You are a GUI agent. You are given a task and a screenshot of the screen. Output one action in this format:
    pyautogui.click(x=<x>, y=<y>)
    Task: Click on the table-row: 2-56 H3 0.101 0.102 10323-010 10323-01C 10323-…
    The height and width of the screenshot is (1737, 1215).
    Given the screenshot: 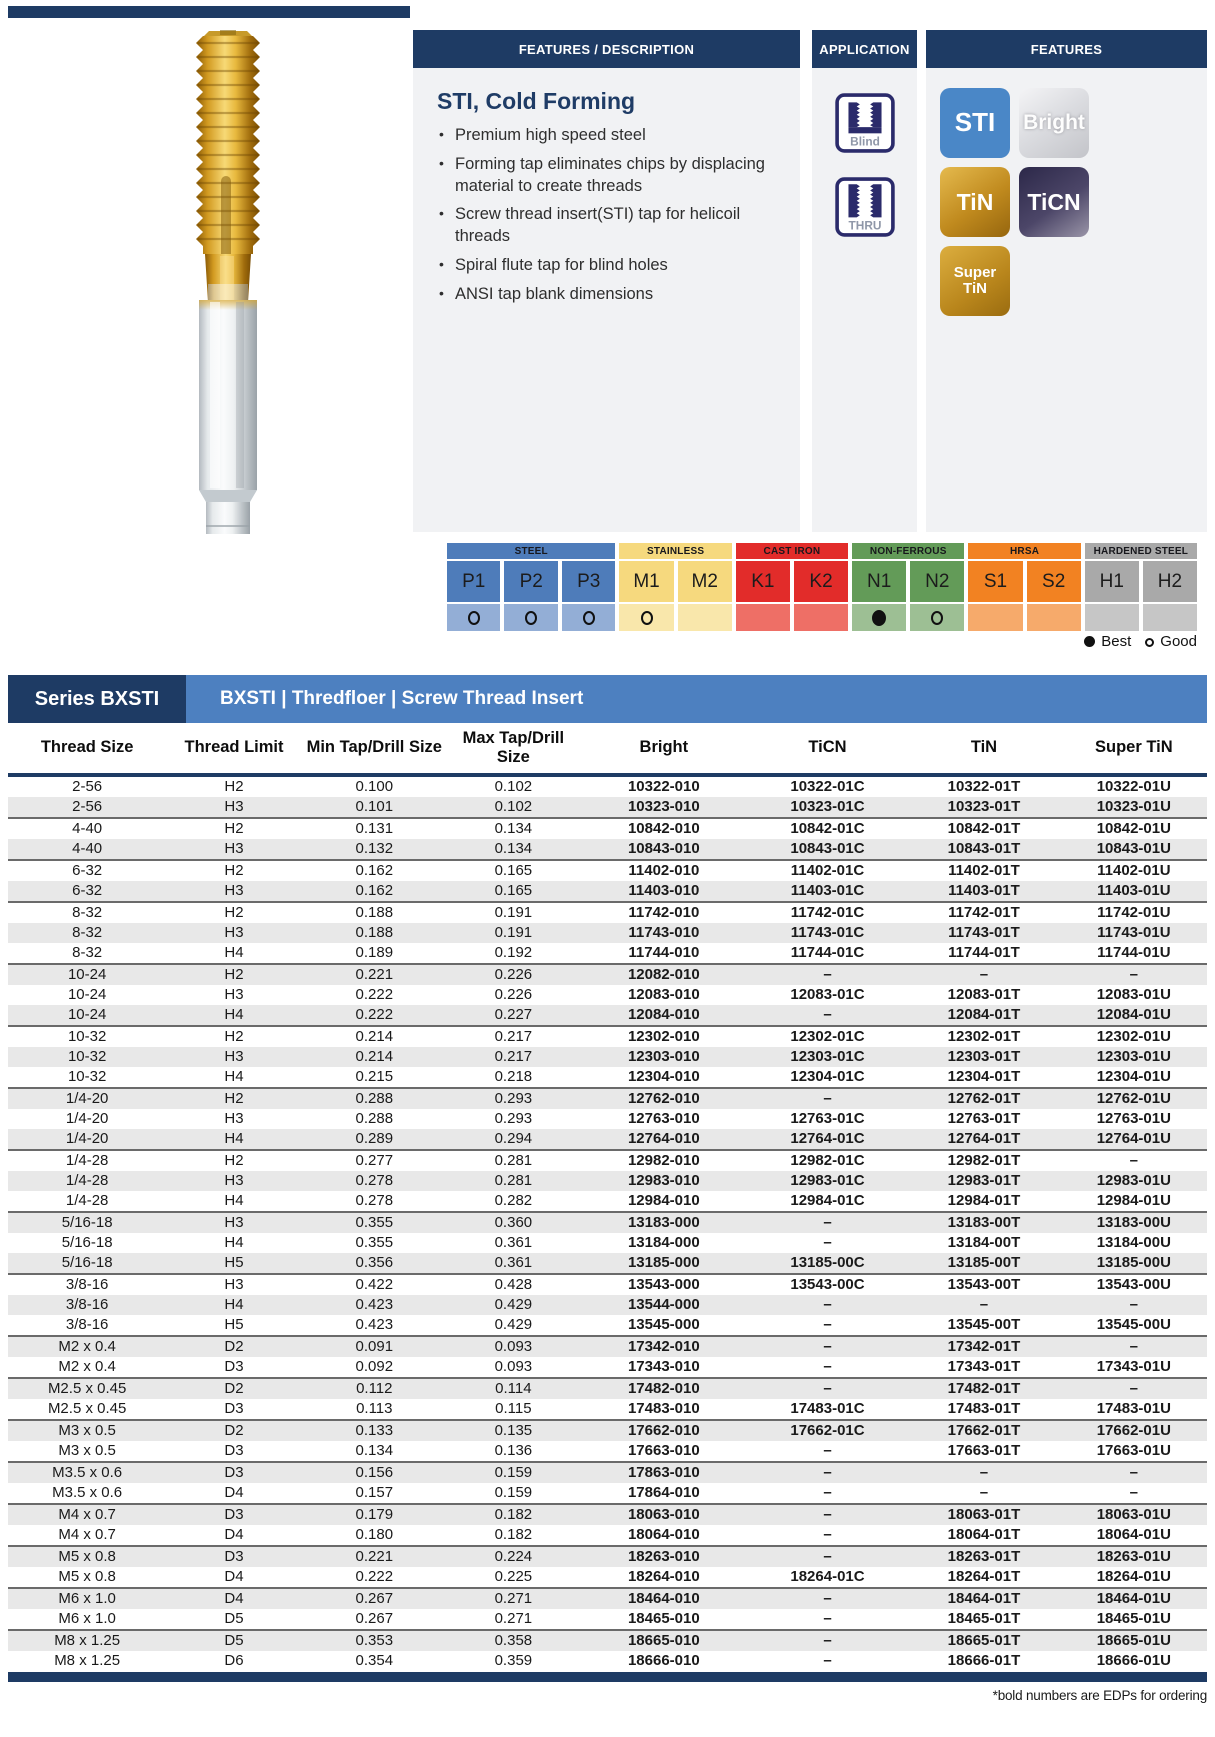 What is the action you would take?
    pyautogui.click(x=607, y=807)
    